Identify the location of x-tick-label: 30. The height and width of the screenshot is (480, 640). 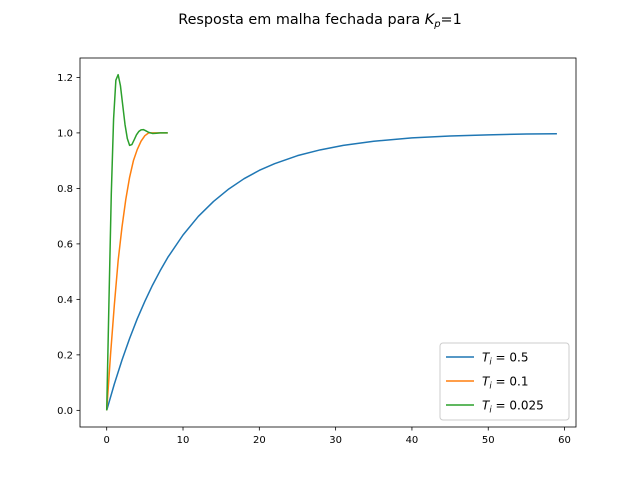
(335, 440).